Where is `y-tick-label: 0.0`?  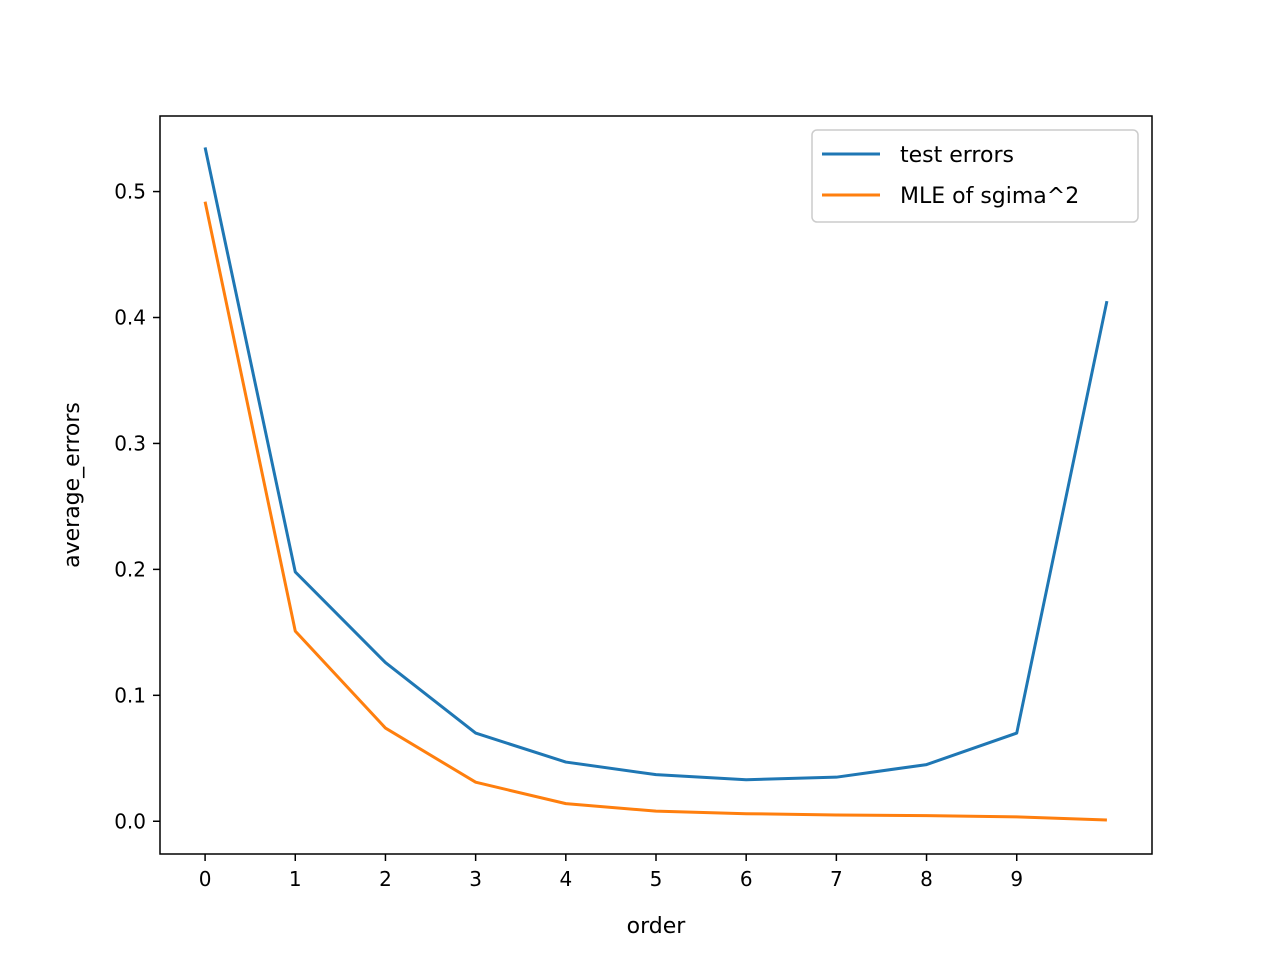 y-tick-label: 0.0 is located at coordinates (130, 821).